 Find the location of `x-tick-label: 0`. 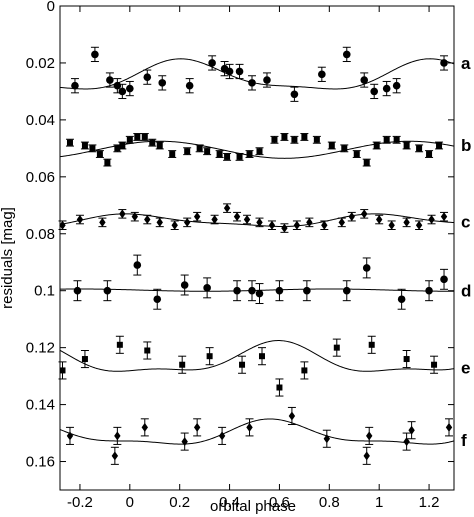

x-tick-label: 0 is located at coordinates (130, 502).